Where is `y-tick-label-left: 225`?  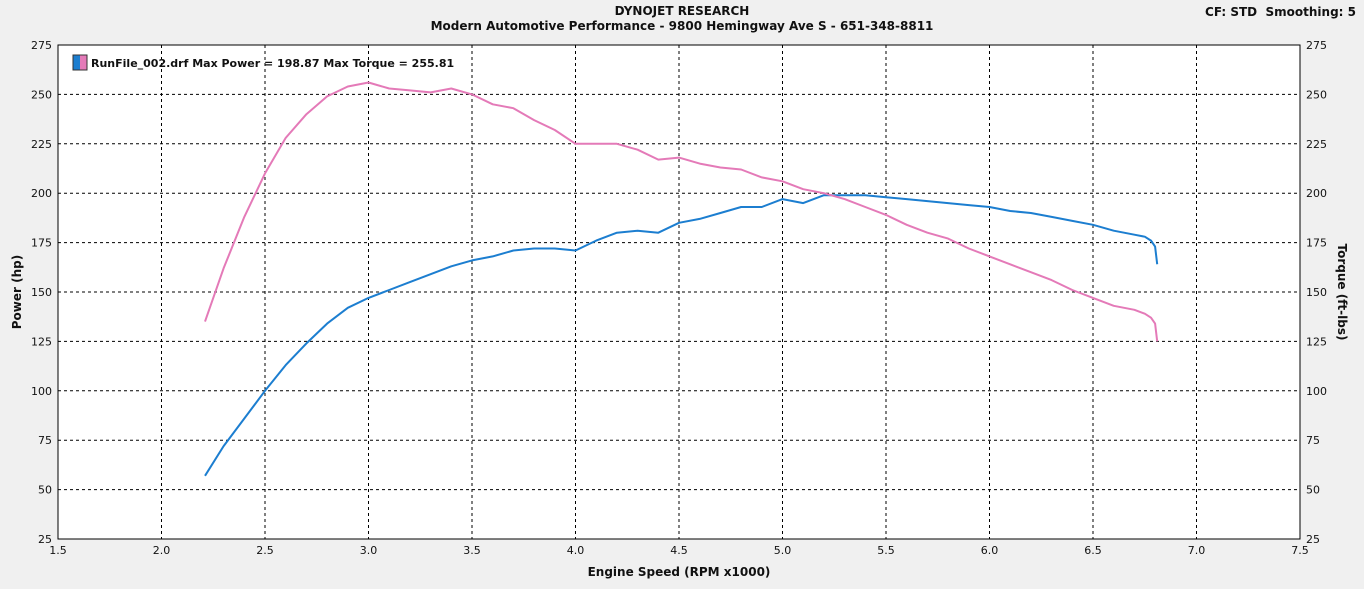 y-tick-label-left: 225 is located at coordinates (41, 144).